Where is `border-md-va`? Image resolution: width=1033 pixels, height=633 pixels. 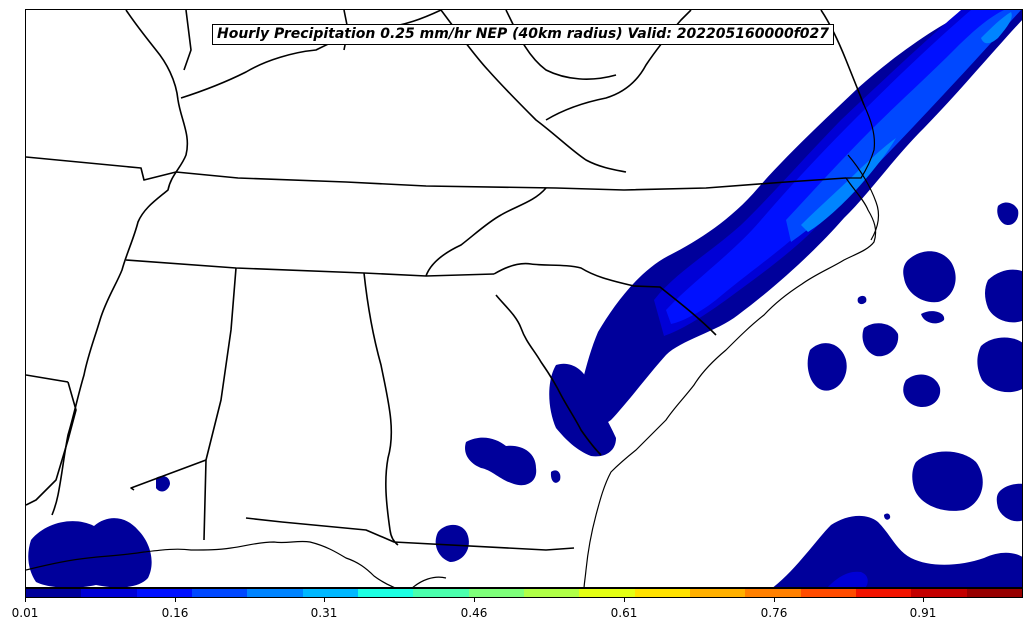 border-md-va is located at coordinates (842, 58).